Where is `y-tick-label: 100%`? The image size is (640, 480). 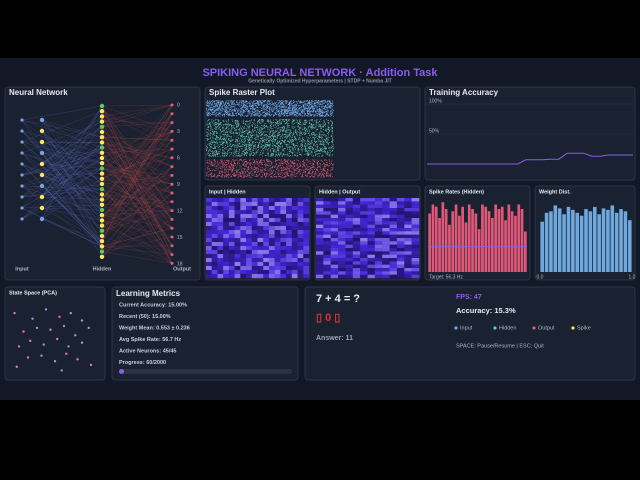
y-tick-label: 100% is located at coordinates (435, 101).